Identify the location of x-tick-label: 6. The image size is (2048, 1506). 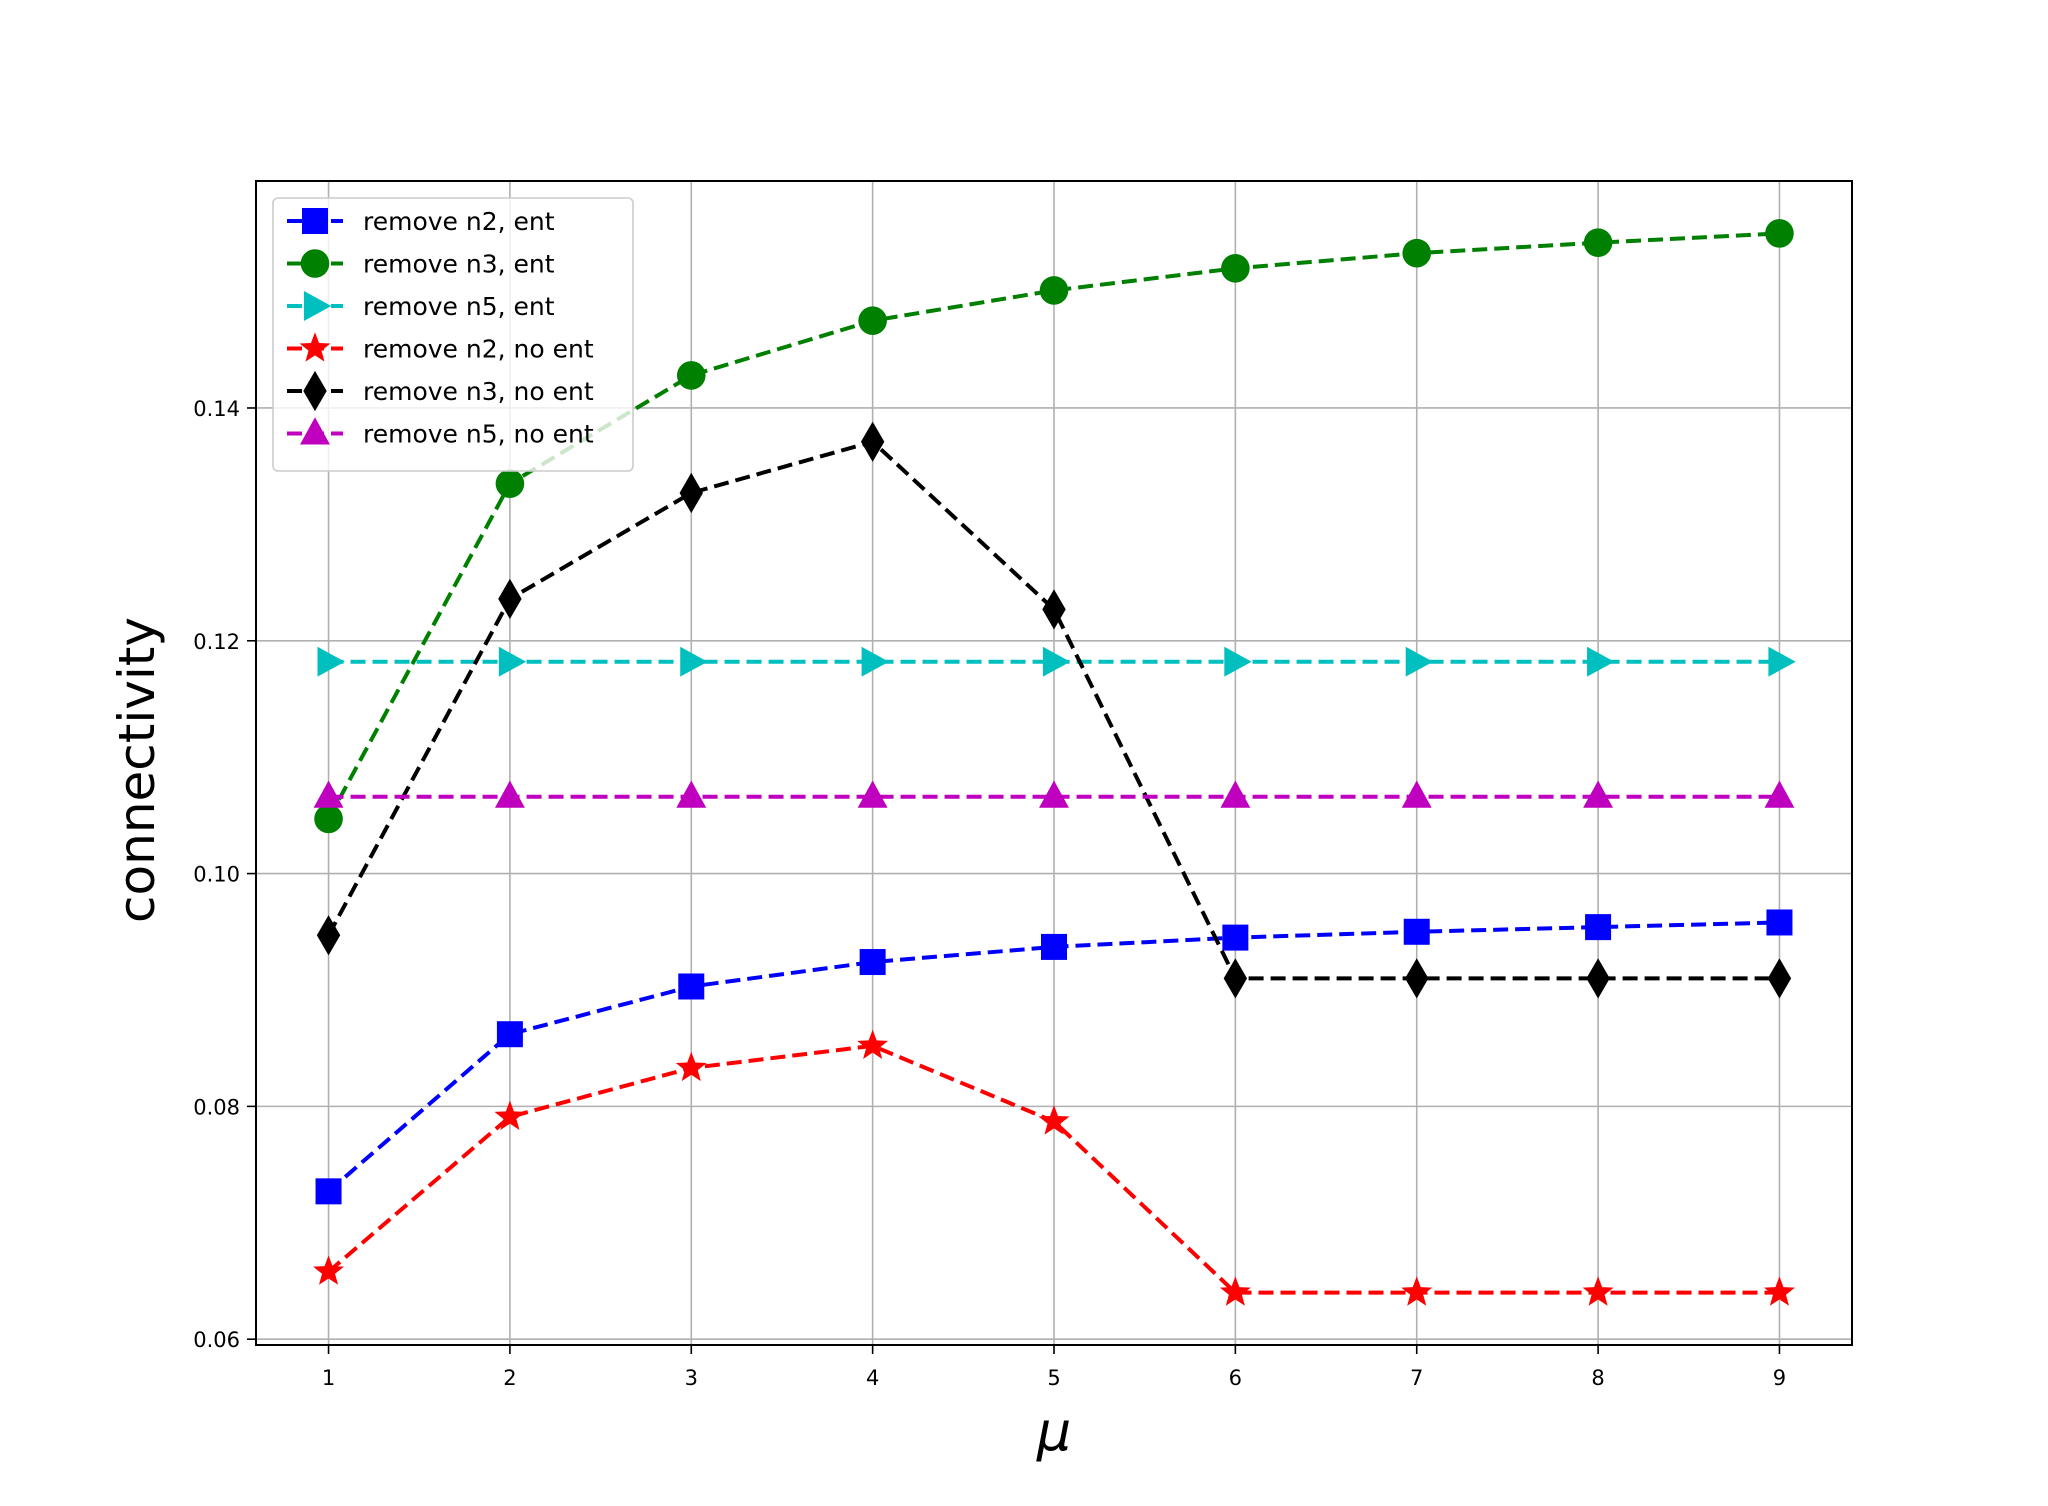
(1235, 1378).